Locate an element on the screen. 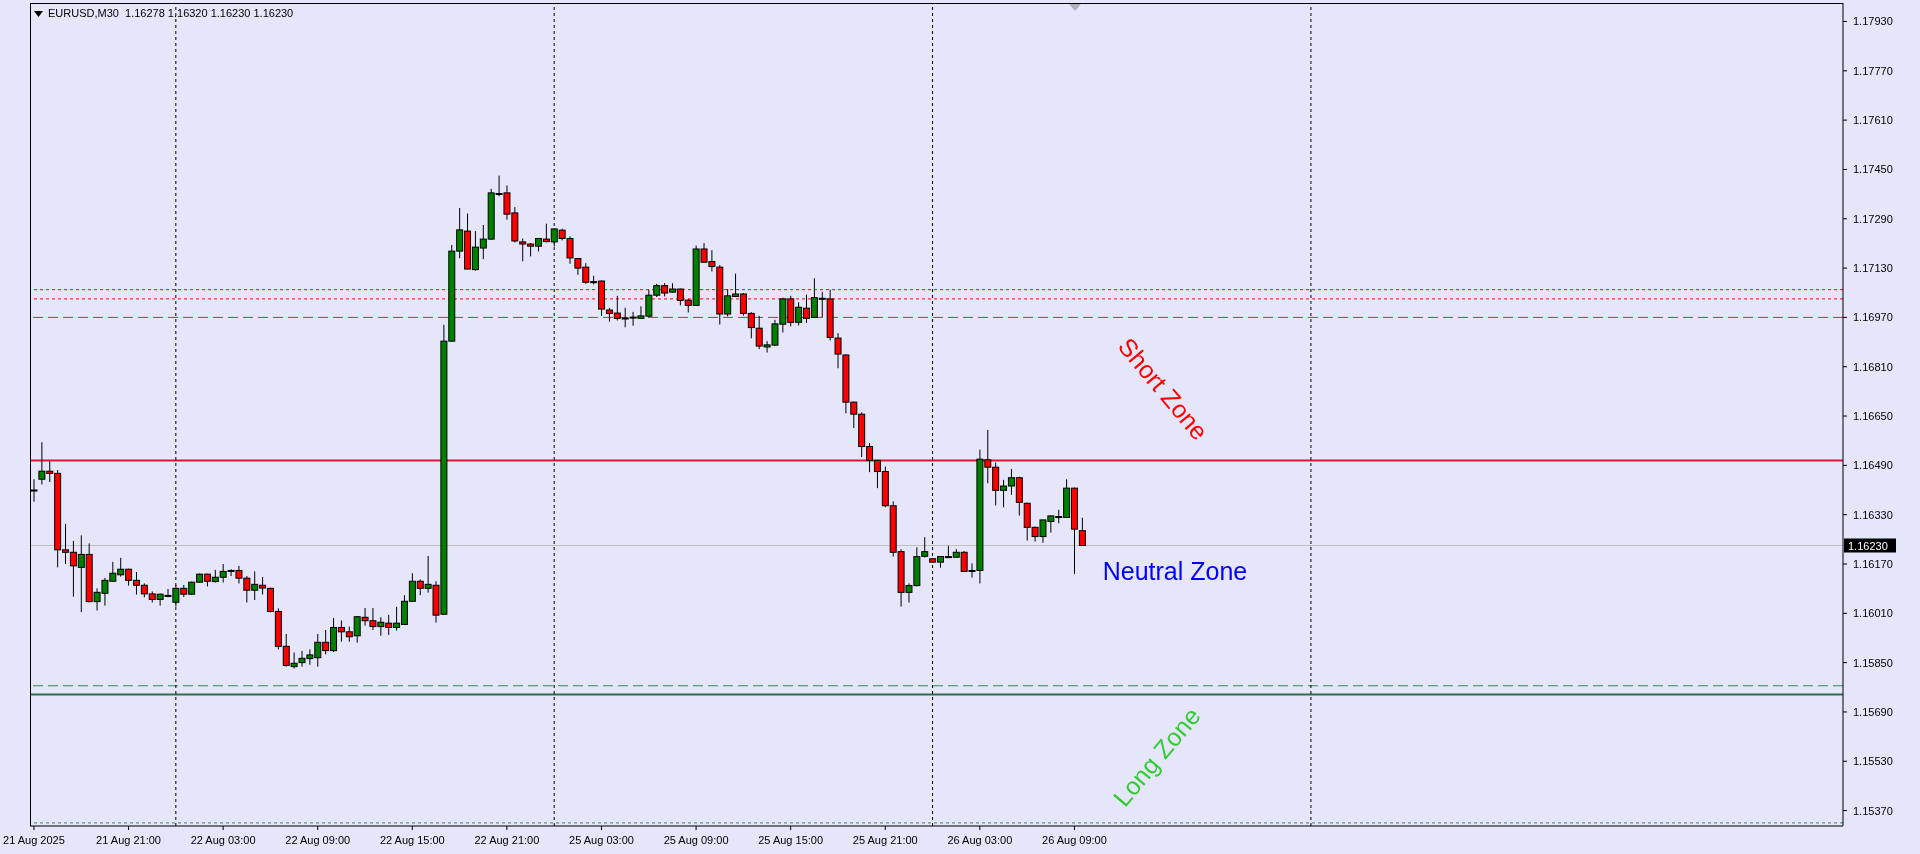 The image size is (1920, 854). x-tick-label: 22 Aug 03:00 is located at coordinates (223, 840).